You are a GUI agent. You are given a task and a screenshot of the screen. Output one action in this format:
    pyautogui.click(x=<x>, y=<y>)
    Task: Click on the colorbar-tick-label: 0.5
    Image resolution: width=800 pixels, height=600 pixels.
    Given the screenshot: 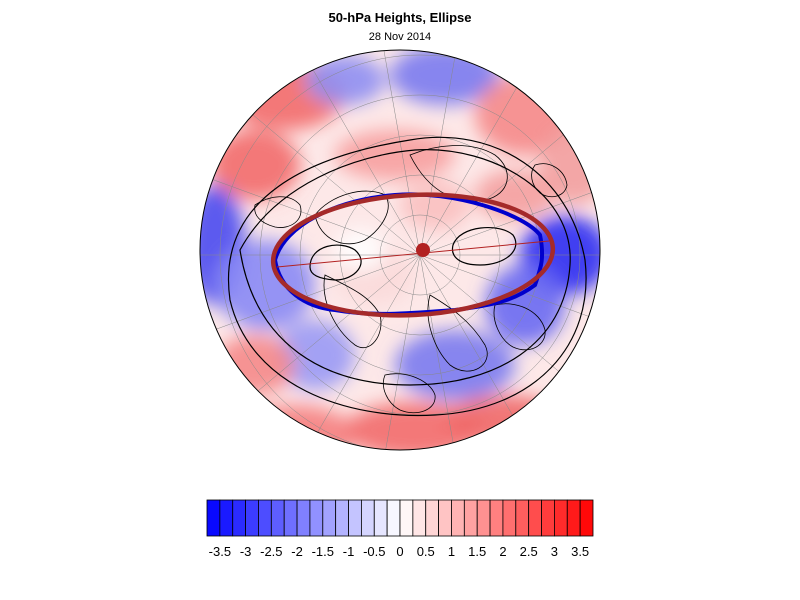 What is the action you would take?
    pyautogui.click(x=426, y=551)
    